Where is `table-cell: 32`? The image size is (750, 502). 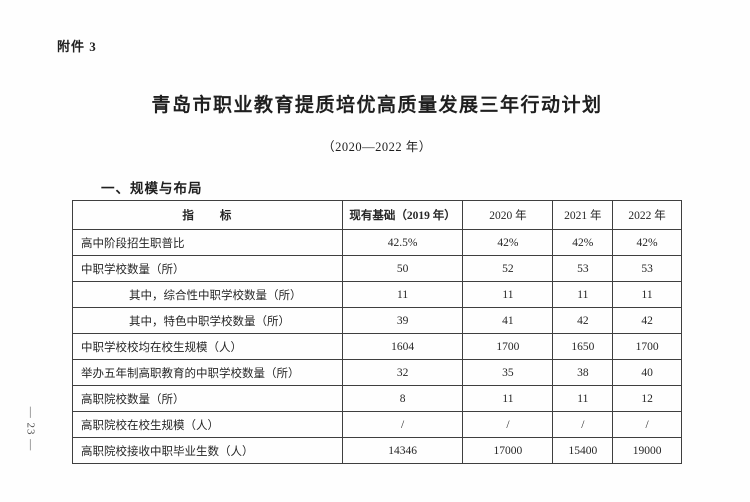 table-cell: 32 is located at coordinates (402, 372).